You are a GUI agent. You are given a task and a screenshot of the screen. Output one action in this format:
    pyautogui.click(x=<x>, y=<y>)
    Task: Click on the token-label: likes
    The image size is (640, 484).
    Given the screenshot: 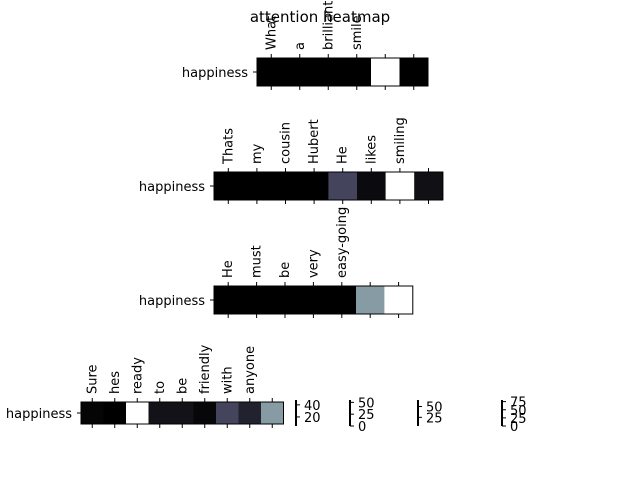 What is the action you would take?
    pyautogui.click(x=371, y=149)
    